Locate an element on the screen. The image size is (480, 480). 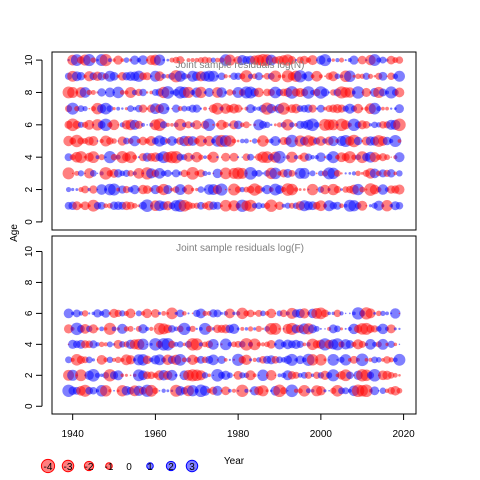
y-tick-label: 0 is located at coordinates (29, 406).